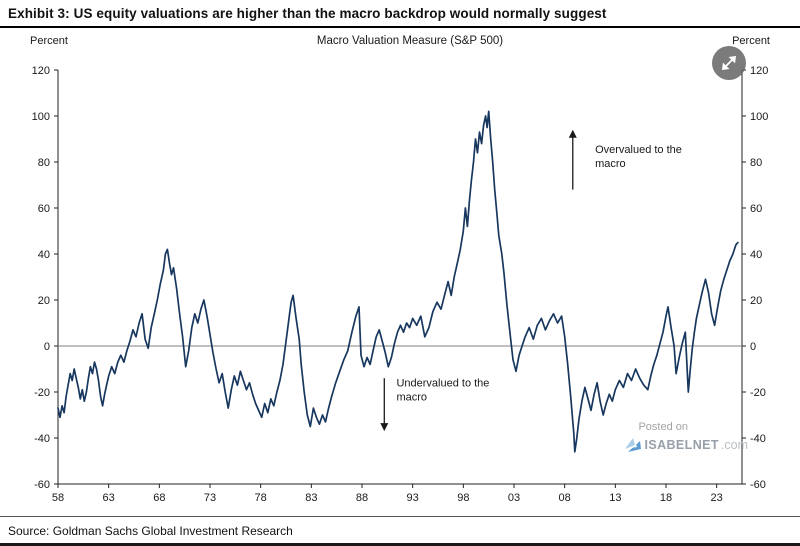  What do you see at coordinates (756, 163) in the screenshot?
I see `y-tick-label-right: 80` at bounding box center [756, 163].